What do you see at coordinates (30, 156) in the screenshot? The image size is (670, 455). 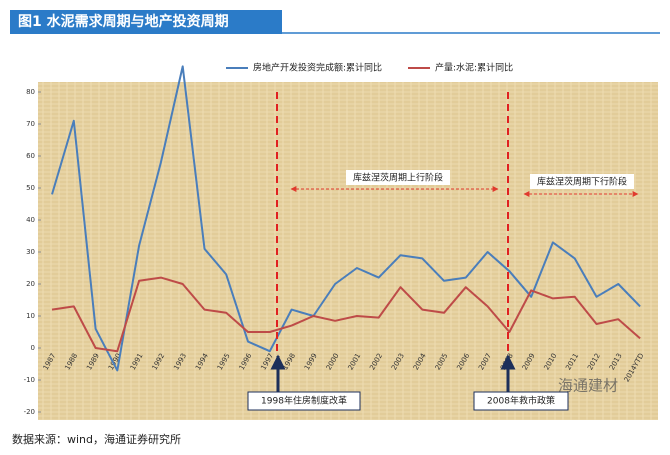 I see `y-tick-label: 60` at bounding box center [30, 156].